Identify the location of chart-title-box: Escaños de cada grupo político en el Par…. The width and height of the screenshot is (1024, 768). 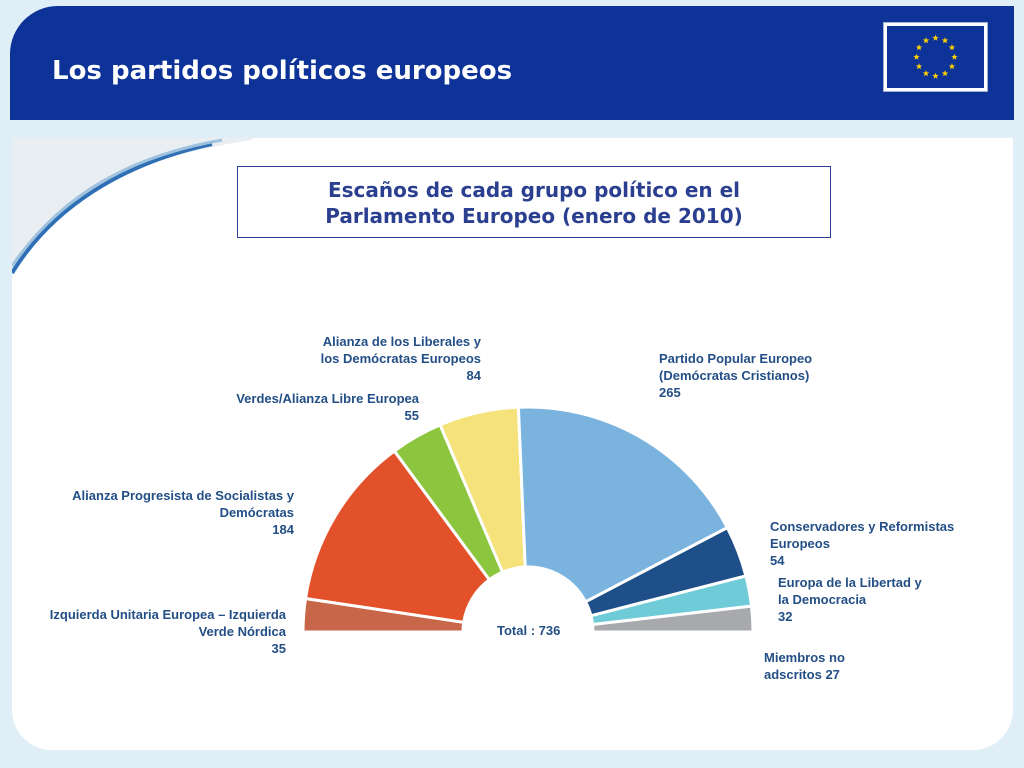
(534, 202).